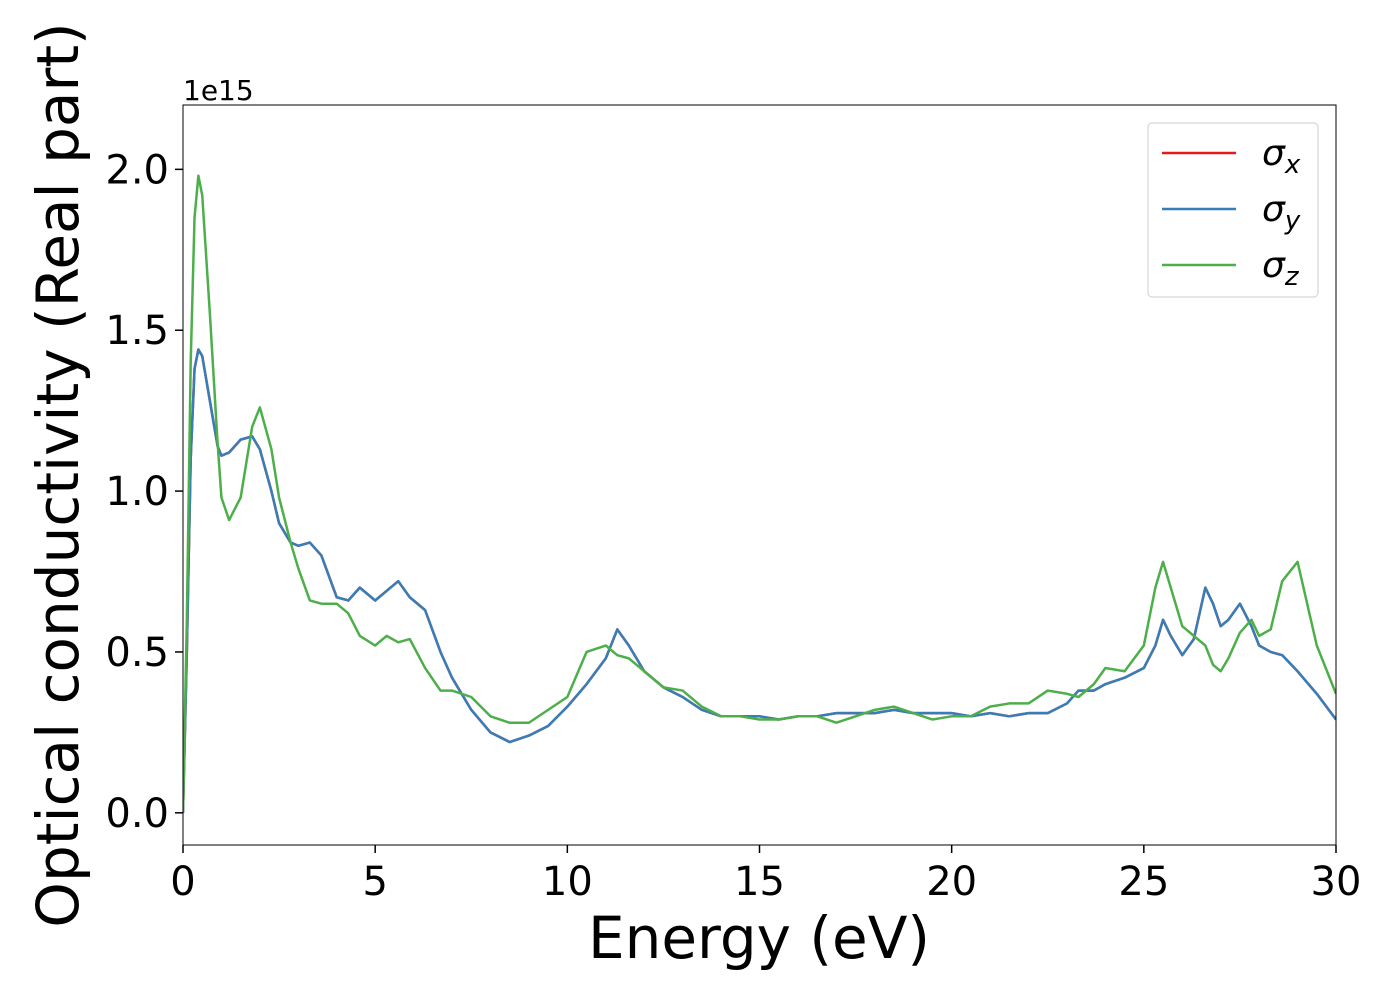  Describe the element at coordinates (759, 938) in the screenshot. I see `x-axis-label: Energy (eV)` at that location.